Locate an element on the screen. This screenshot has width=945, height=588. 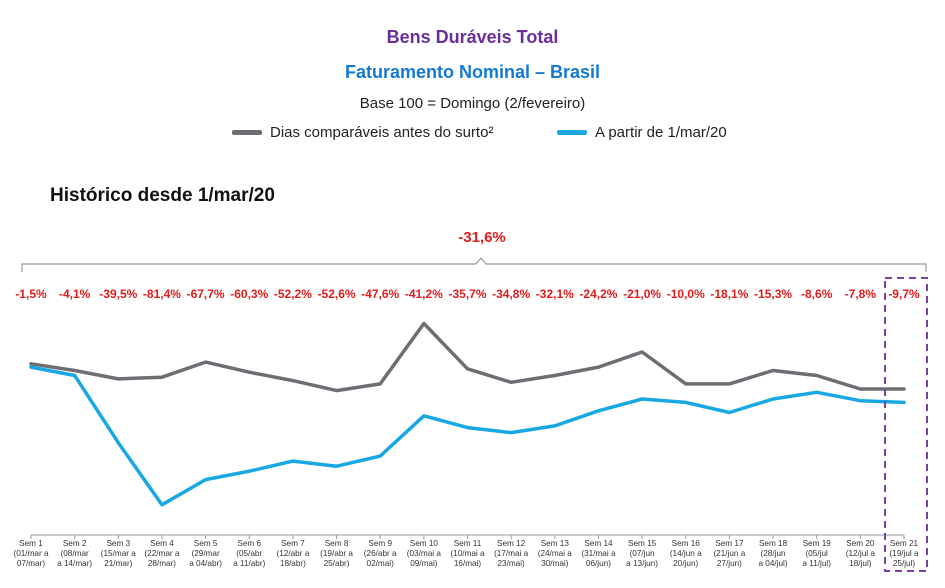
x-tick-label: Sem 18 is located at coordinates (773, 543).